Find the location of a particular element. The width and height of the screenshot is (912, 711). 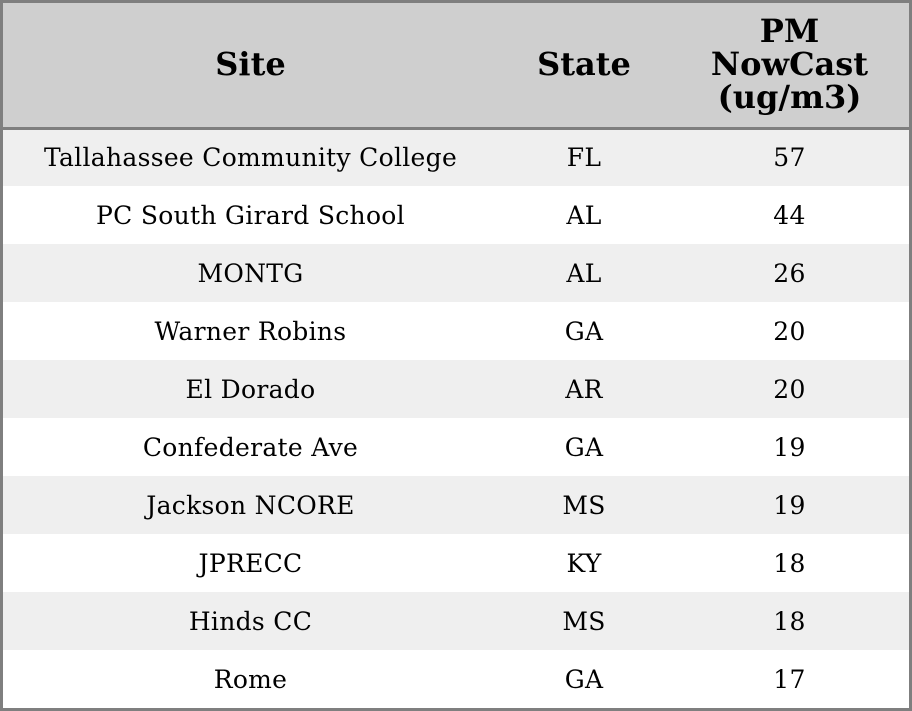

table-row: Tallahassee Community College FL 57 is located at coordinates (456, 157).